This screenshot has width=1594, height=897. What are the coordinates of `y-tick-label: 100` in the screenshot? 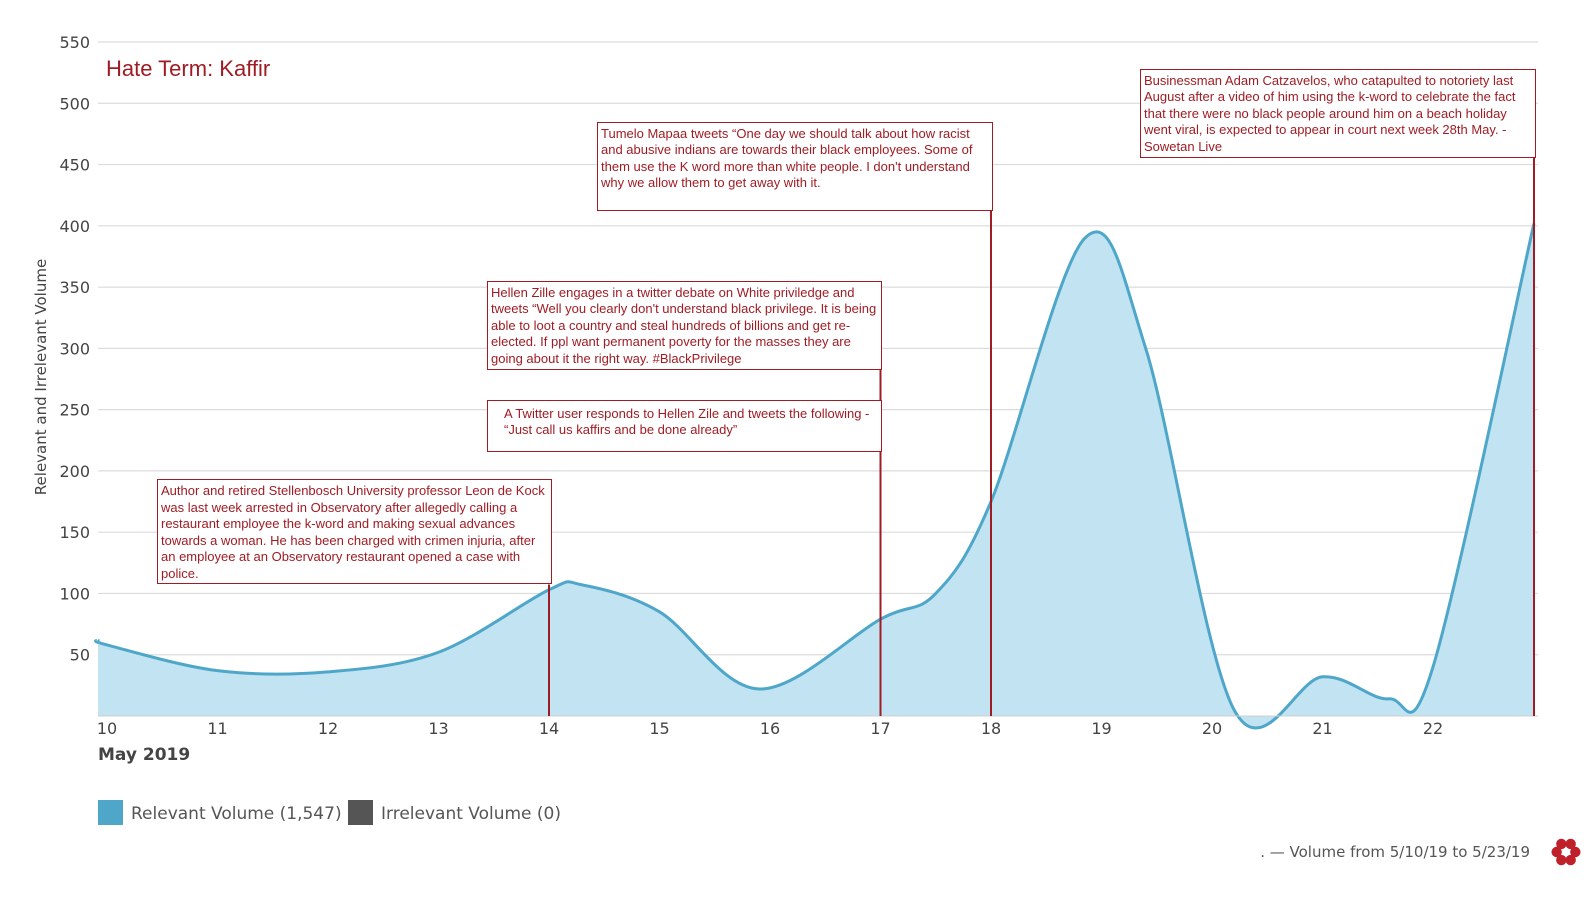 It's located at (74, 593).